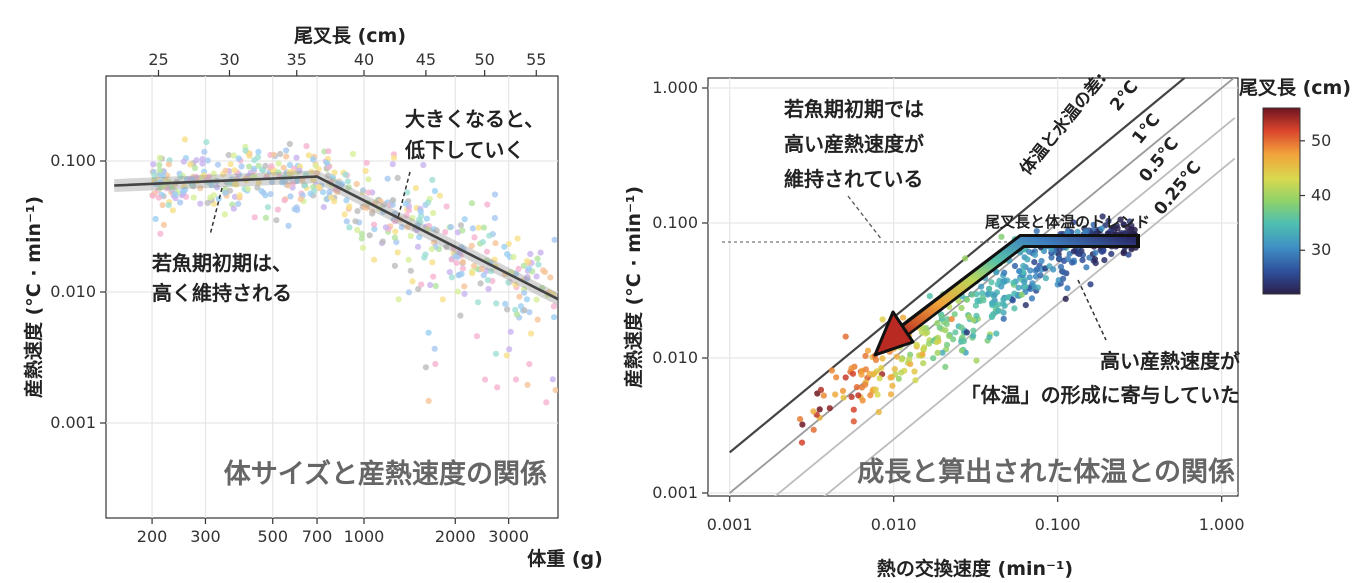 The image size is (1365, 583). What do you see at coordinates (976, 515) in the screenshot?
I see `right-x-ticks: 0.001 0.010 0.100 1.000` at bounding box center [976, 515].